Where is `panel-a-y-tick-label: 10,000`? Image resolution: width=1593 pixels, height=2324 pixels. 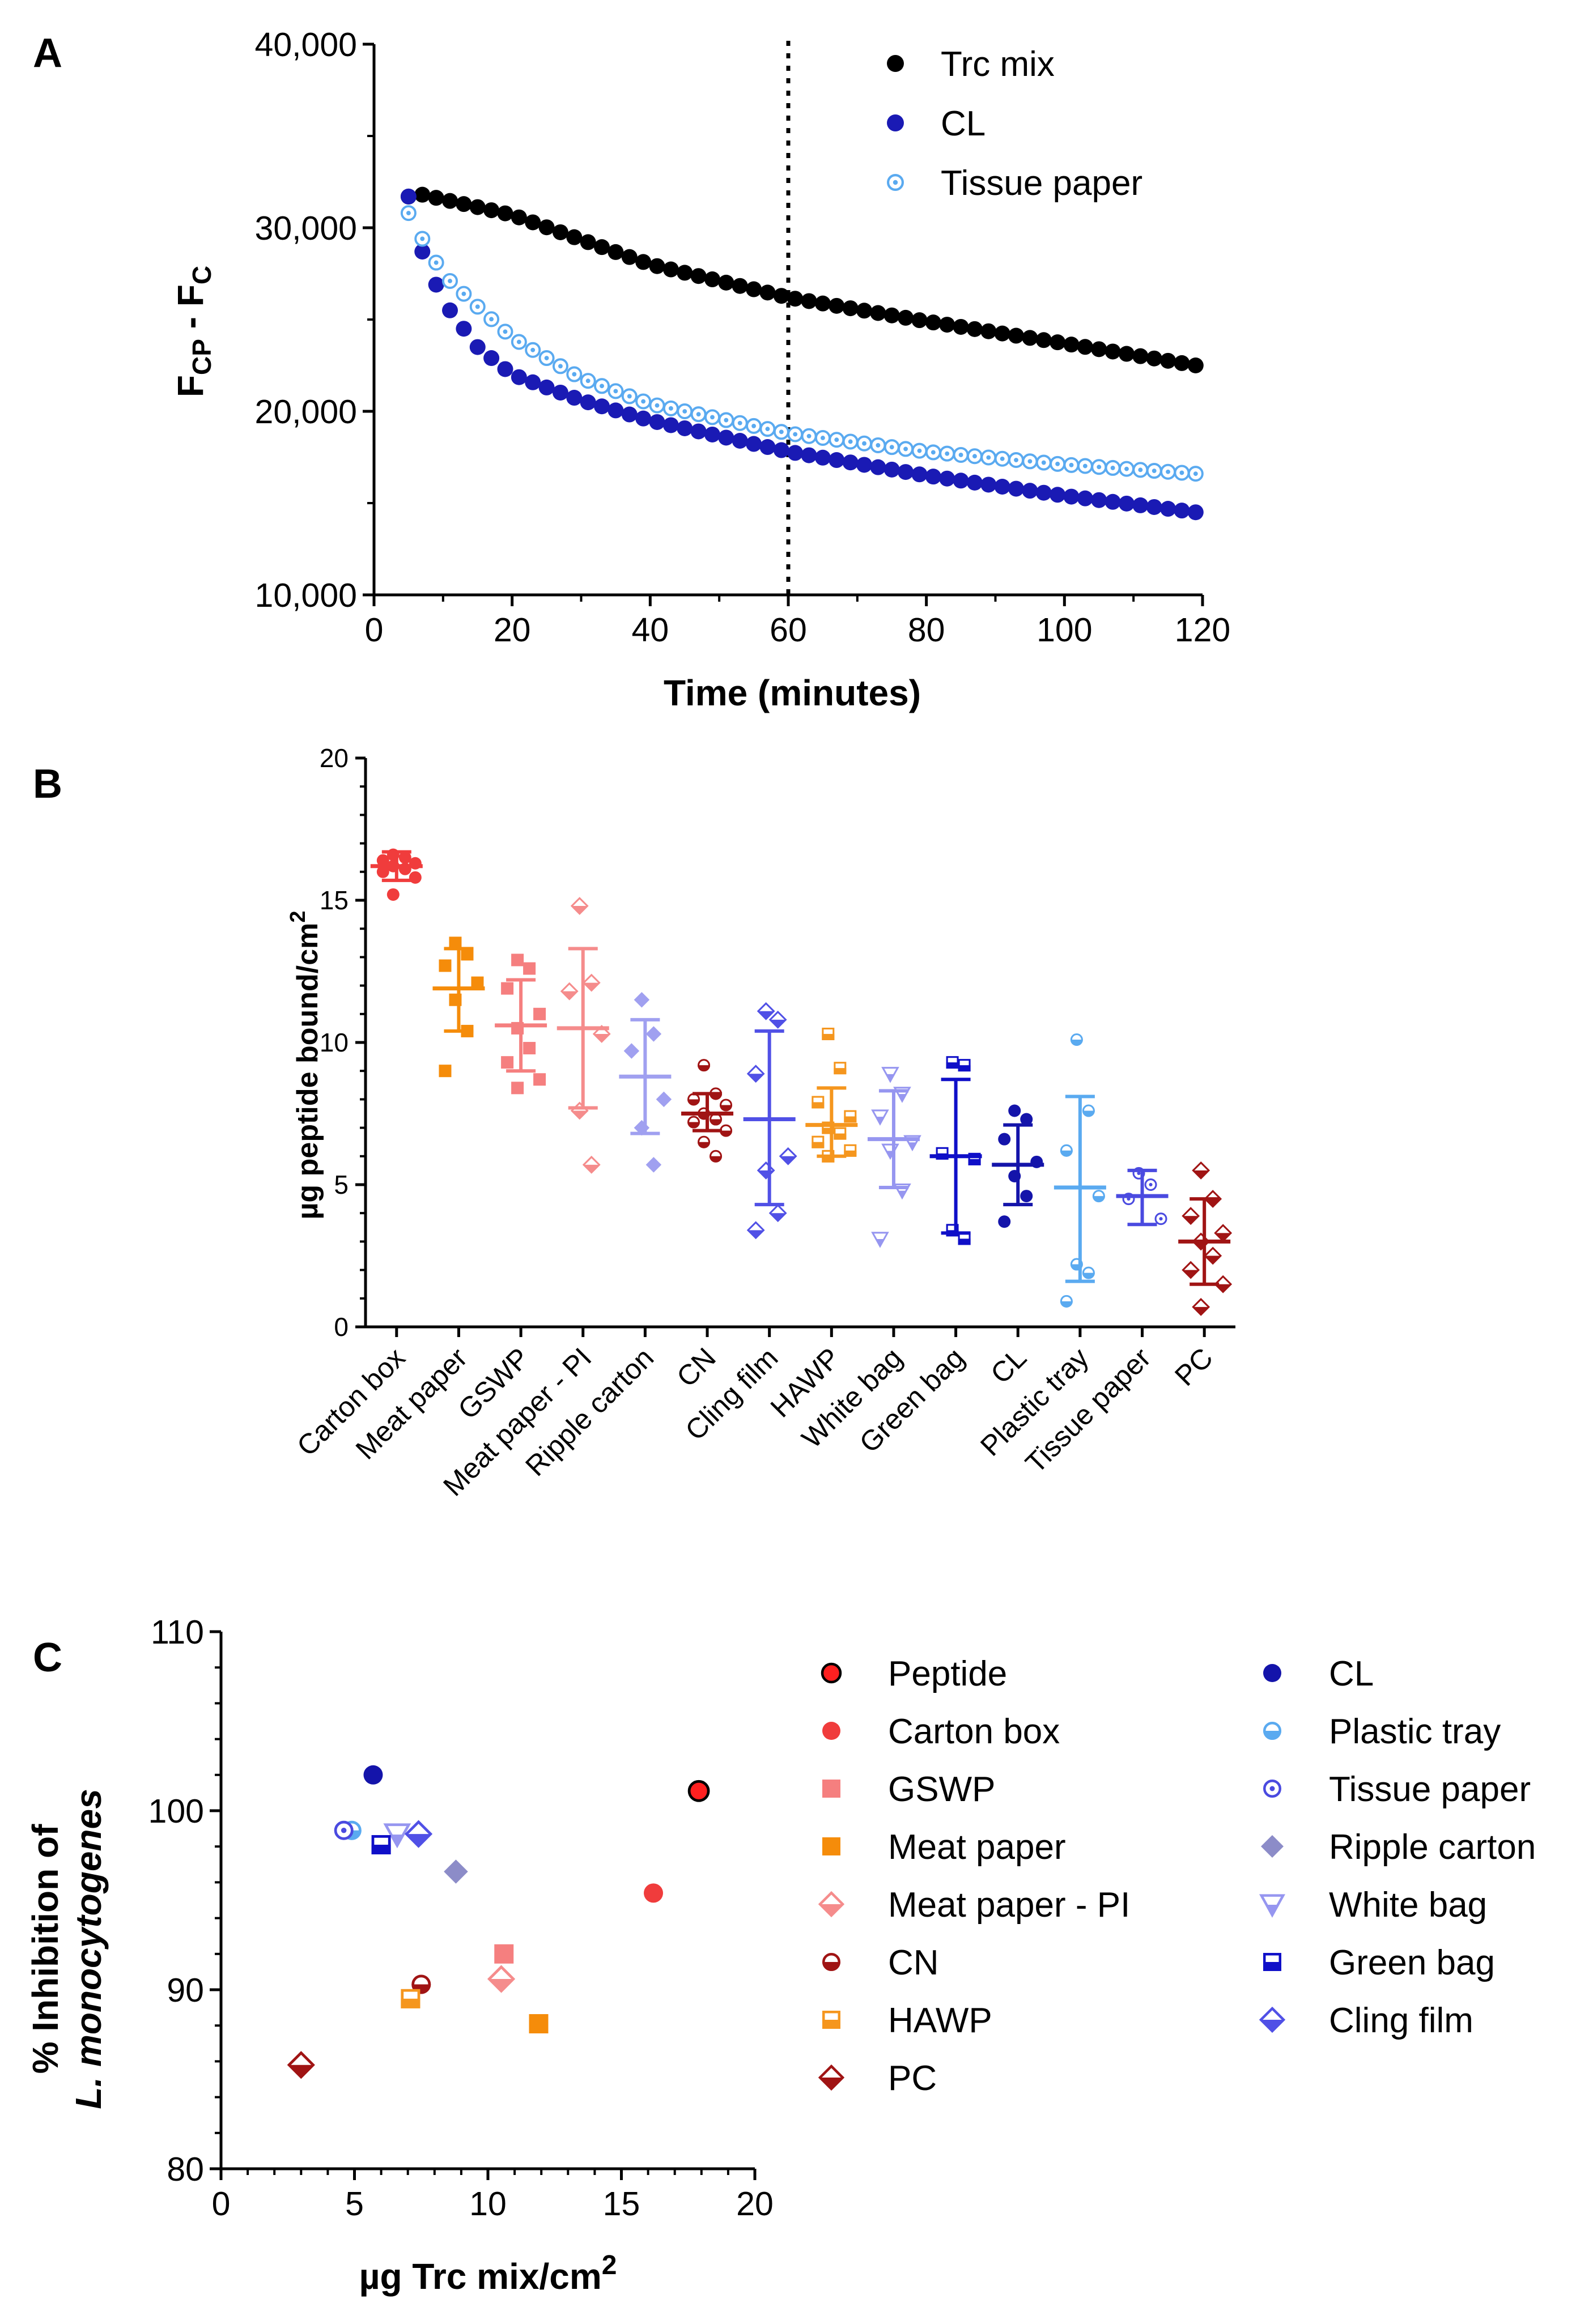
panel-a-y-tick-label: 10,000 is located at coordinates (306, 595).